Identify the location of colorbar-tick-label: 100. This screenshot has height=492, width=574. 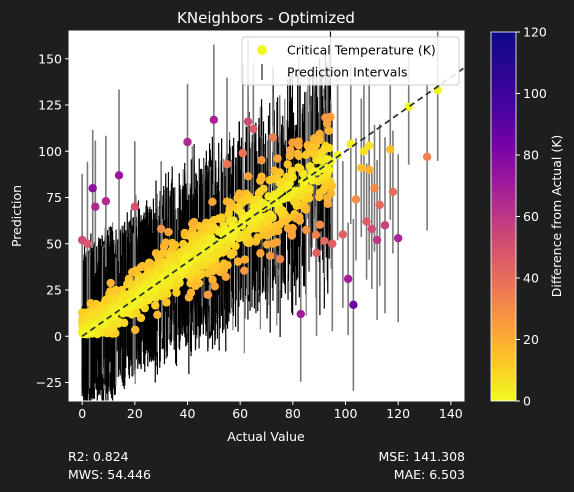
(535, 93).